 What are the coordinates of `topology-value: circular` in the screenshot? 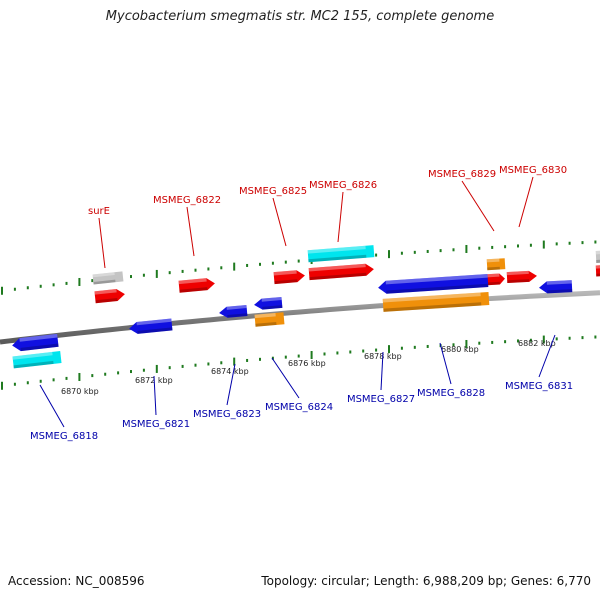 It's located at (343, 581).